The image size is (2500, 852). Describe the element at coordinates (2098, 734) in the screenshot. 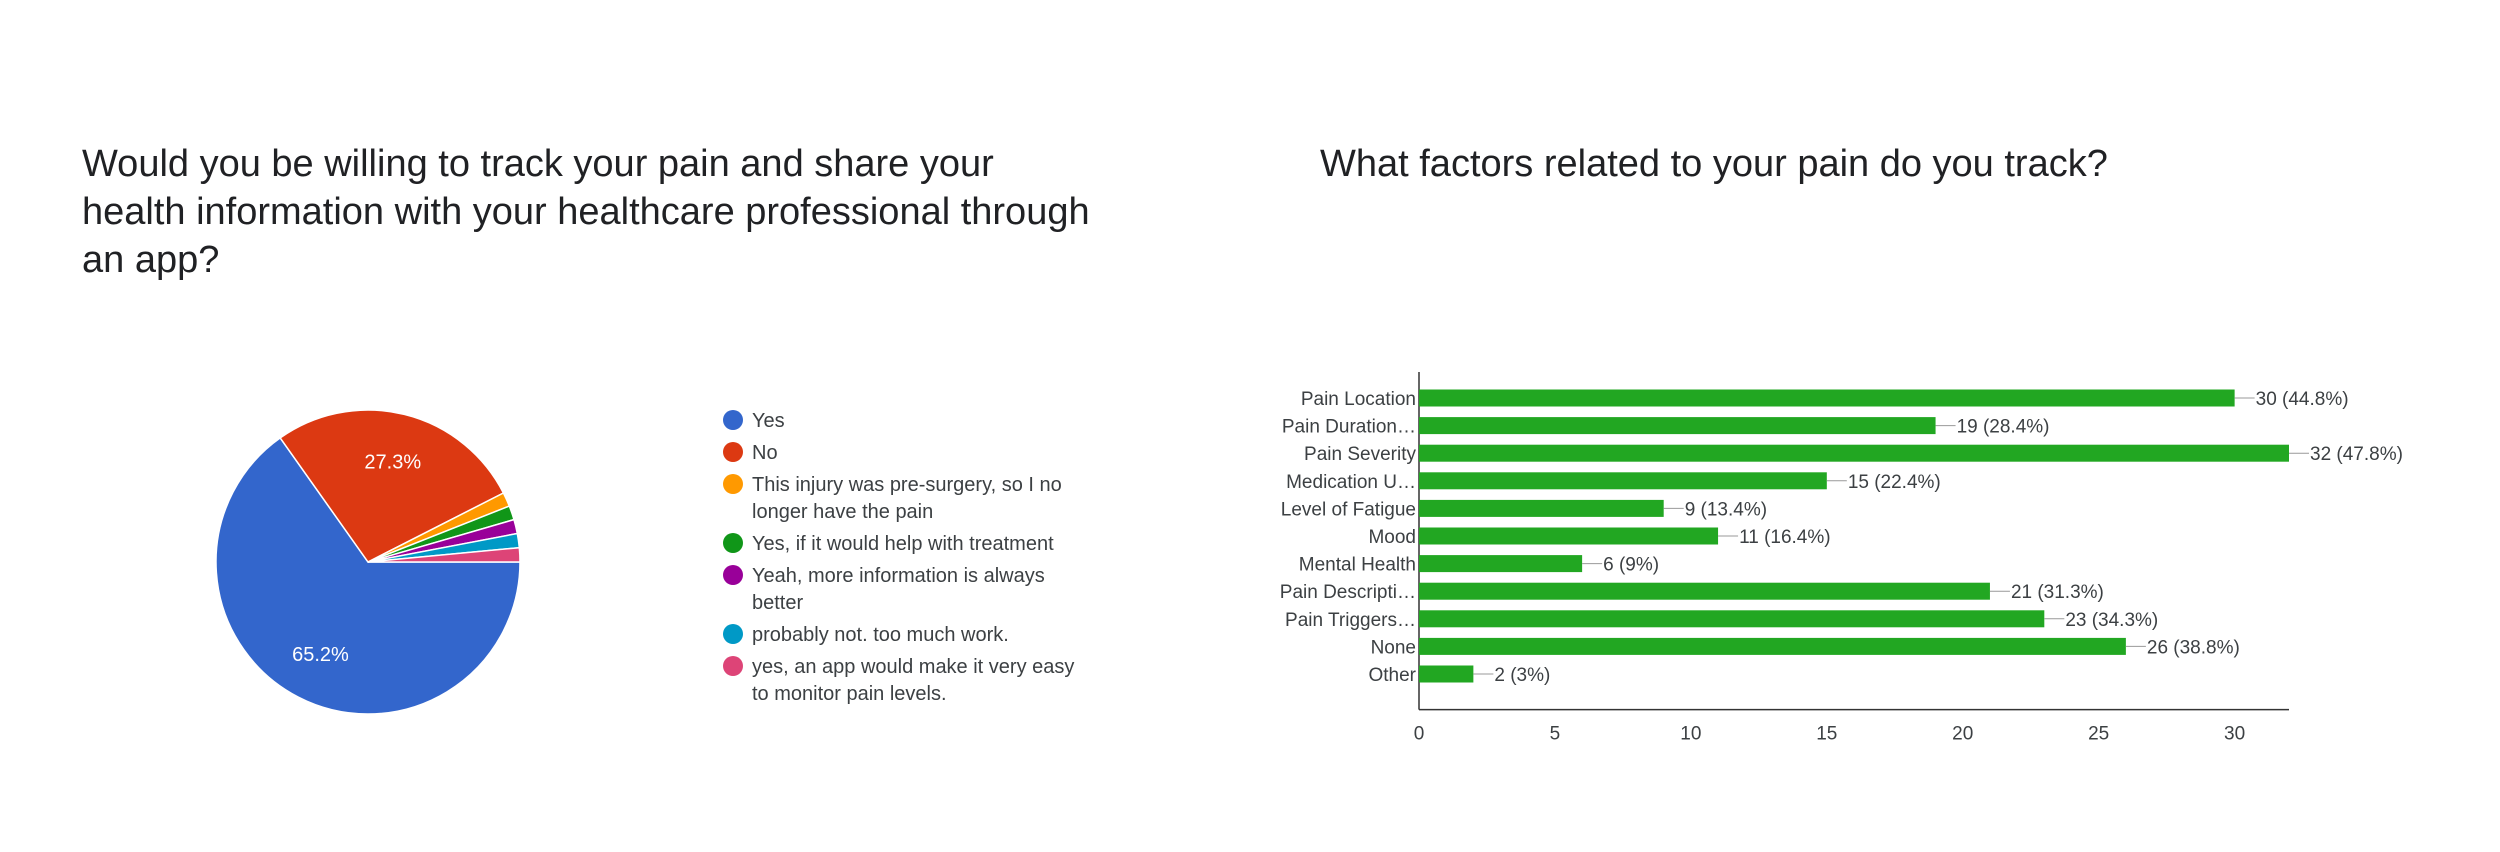

I see `x-tick-label-5: 25` at that location.